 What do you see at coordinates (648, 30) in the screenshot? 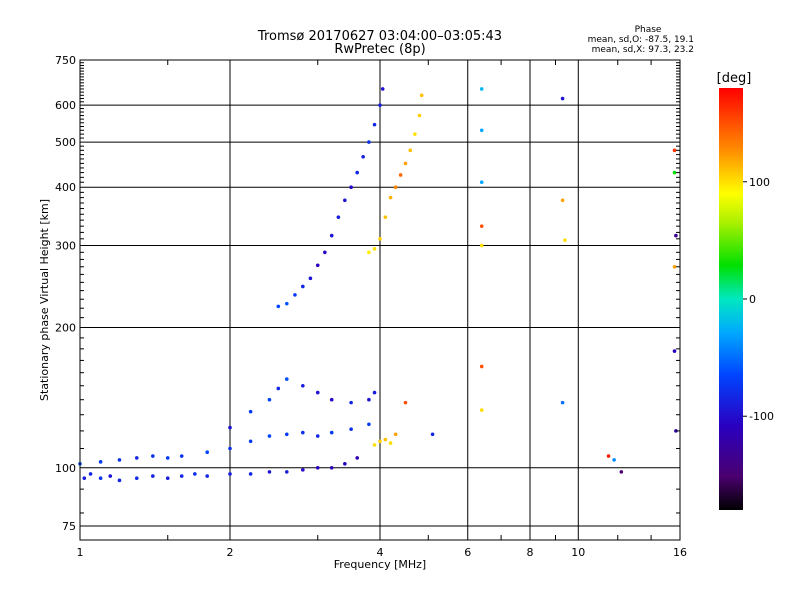
I see `phase-stats-title: Phase` at bounding box center [648, 30].